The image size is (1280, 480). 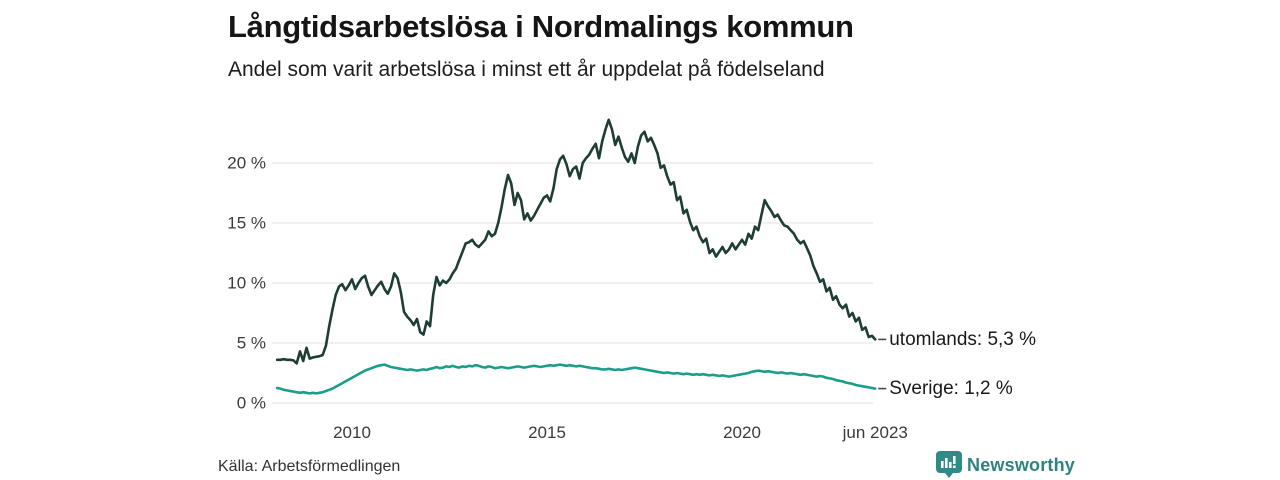 I want to click on page-title: Långtidsarbetslösa i Nordmalings kommun, so click(x=541, y=26).